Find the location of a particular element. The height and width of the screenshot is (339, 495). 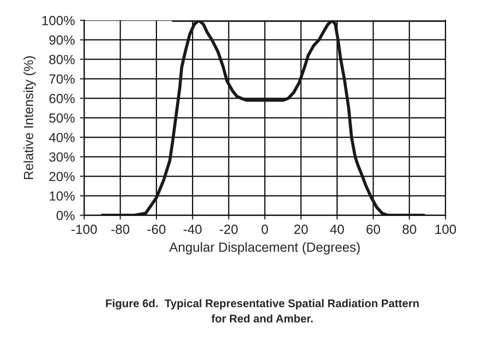

y-tick-label: 10% is located at coordinates (62, 196).